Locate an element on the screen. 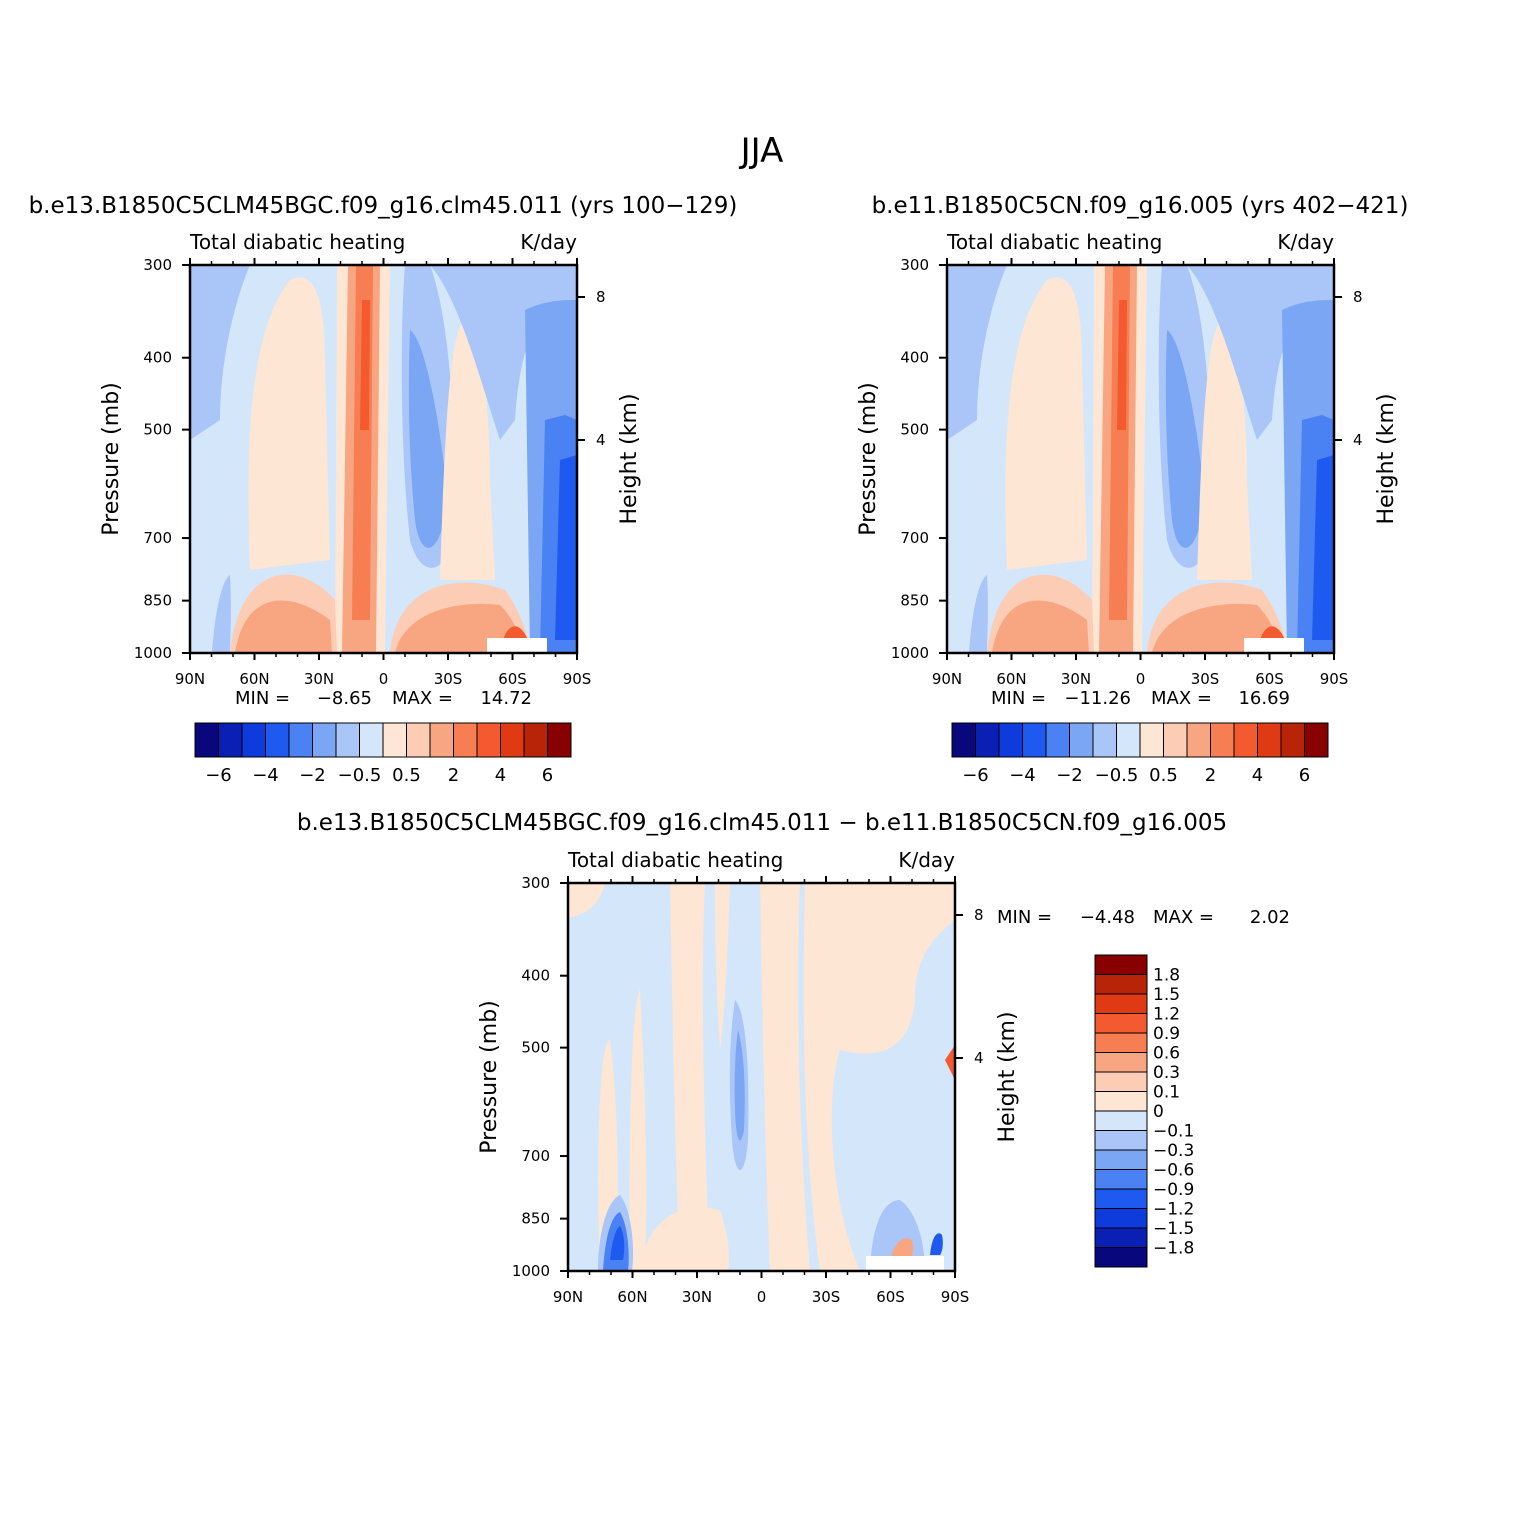 The height and width of the screenshot is (1524, 1524). colorbar-label: −0.5 is located at coordinates (360, 775).